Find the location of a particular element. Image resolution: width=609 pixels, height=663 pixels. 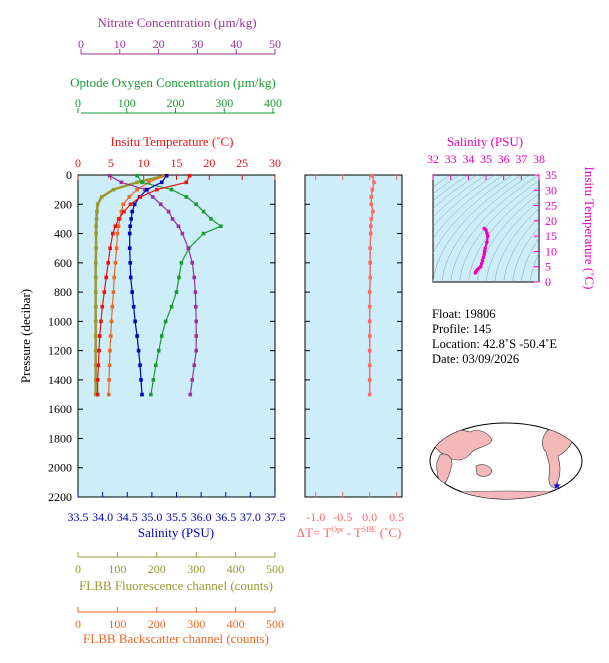

temperature-tick-label: 15 is located at coordinates (177, 163).